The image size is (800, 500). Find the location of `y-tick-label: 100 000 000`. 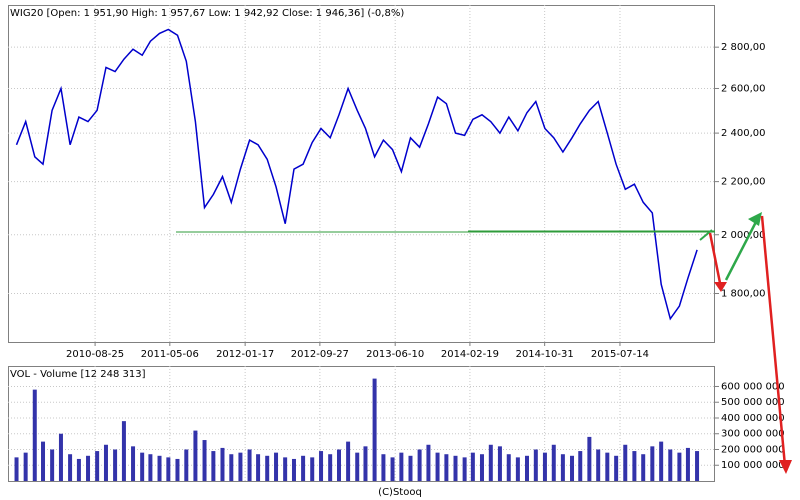

y-tick-label: 100 000 000 is located at coordinates (753, 465).